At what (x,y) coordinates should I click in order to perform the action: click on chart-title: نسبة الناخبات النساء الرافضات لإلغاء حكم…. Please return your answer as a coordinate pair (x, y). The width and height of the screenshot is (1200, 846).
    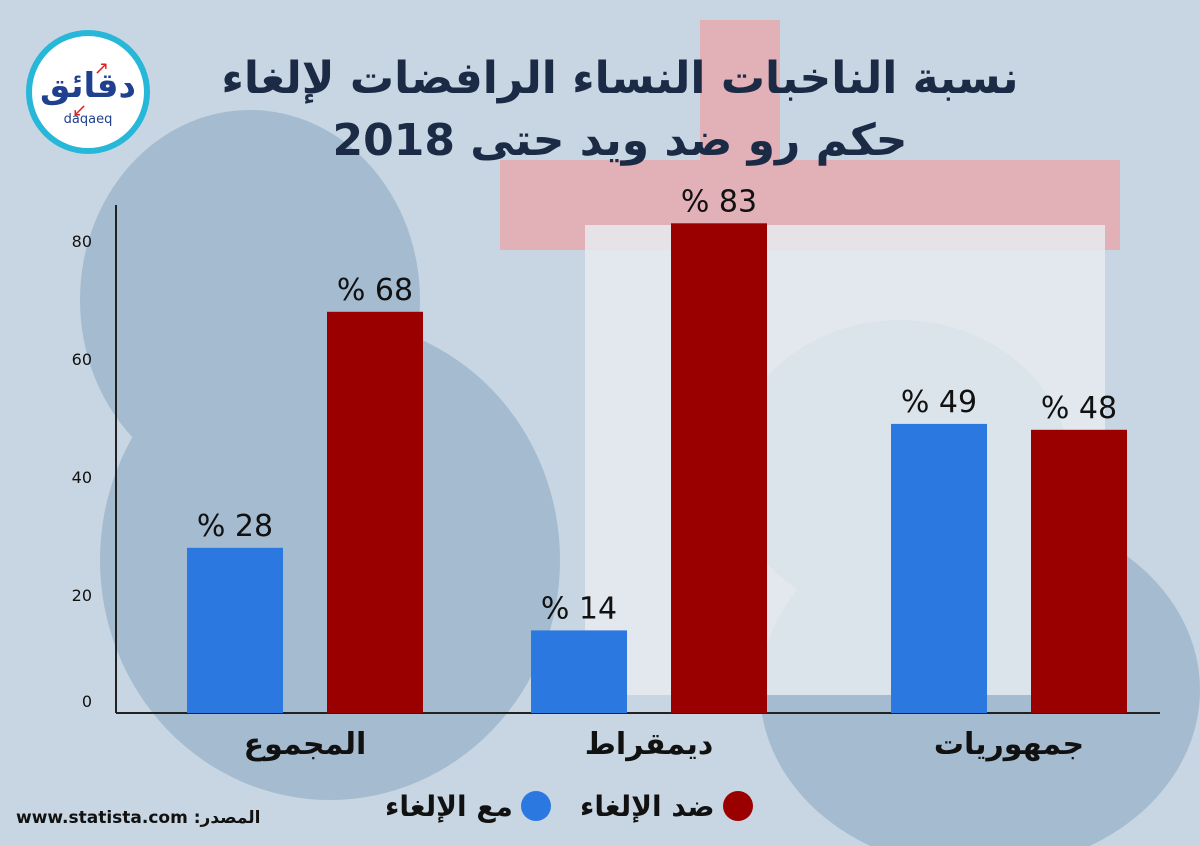
    Looking at the image, I should click on (620, 110).